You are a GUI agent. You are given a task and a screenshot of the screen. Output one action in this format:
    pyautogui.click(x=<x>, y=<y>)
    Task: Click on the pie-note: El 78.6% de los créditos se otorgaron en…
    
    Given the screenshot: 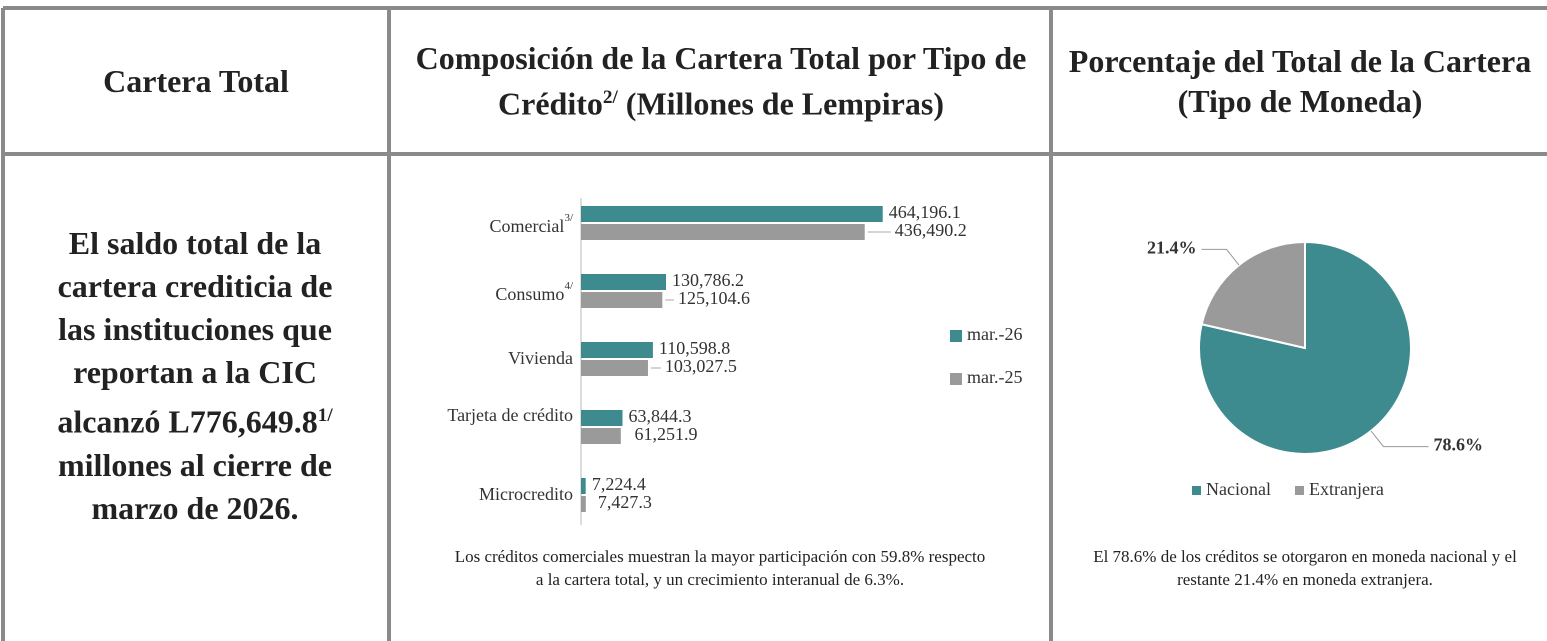 What is the action you would take?
    pyautogui.click(x=1305, y=568)
    